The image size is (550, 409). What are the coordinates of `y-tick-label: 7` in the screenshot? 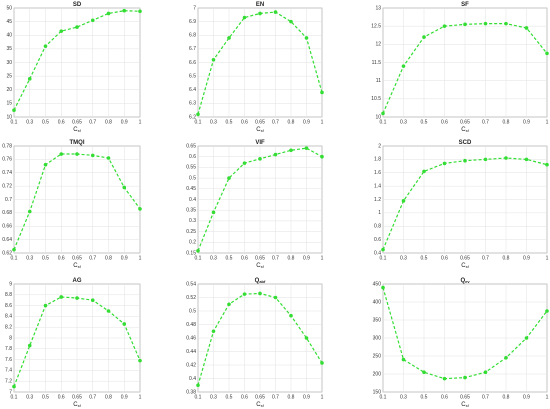 It's located at (194, 8).